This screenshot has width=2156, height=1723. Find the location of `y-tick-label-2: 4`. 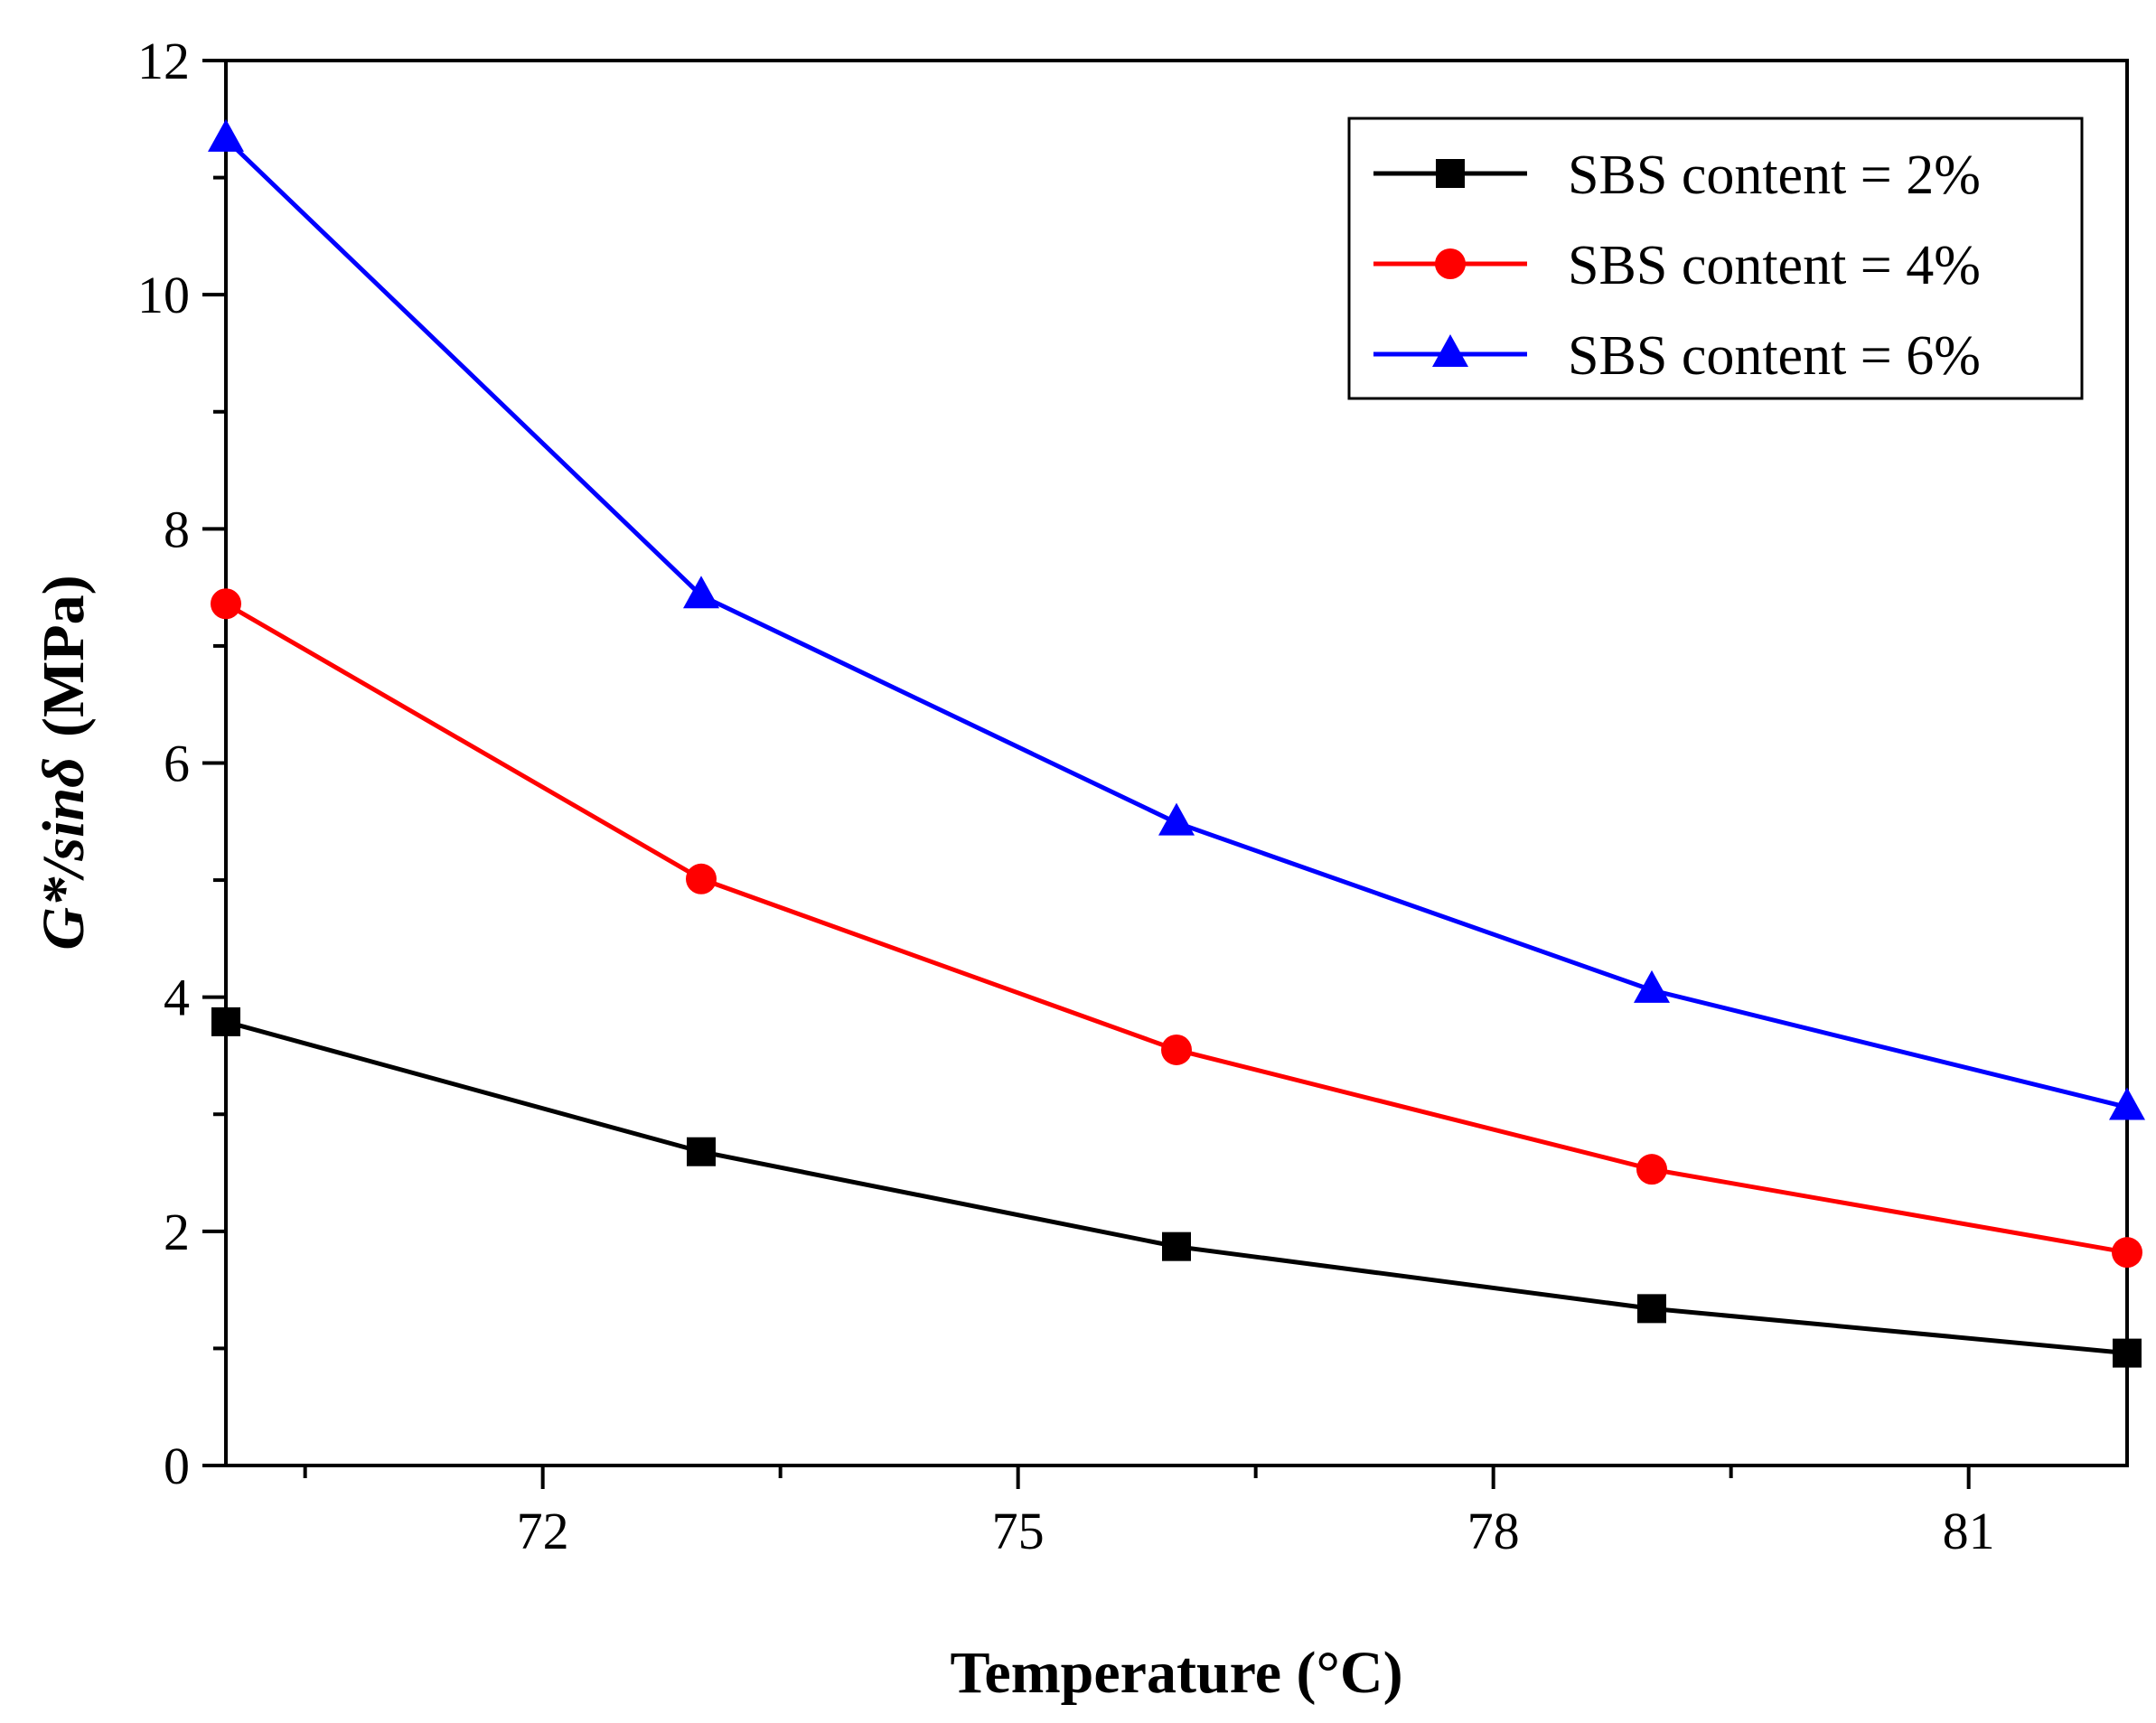

y-tick-label-2: 4 is located at coordinates (177, 998).